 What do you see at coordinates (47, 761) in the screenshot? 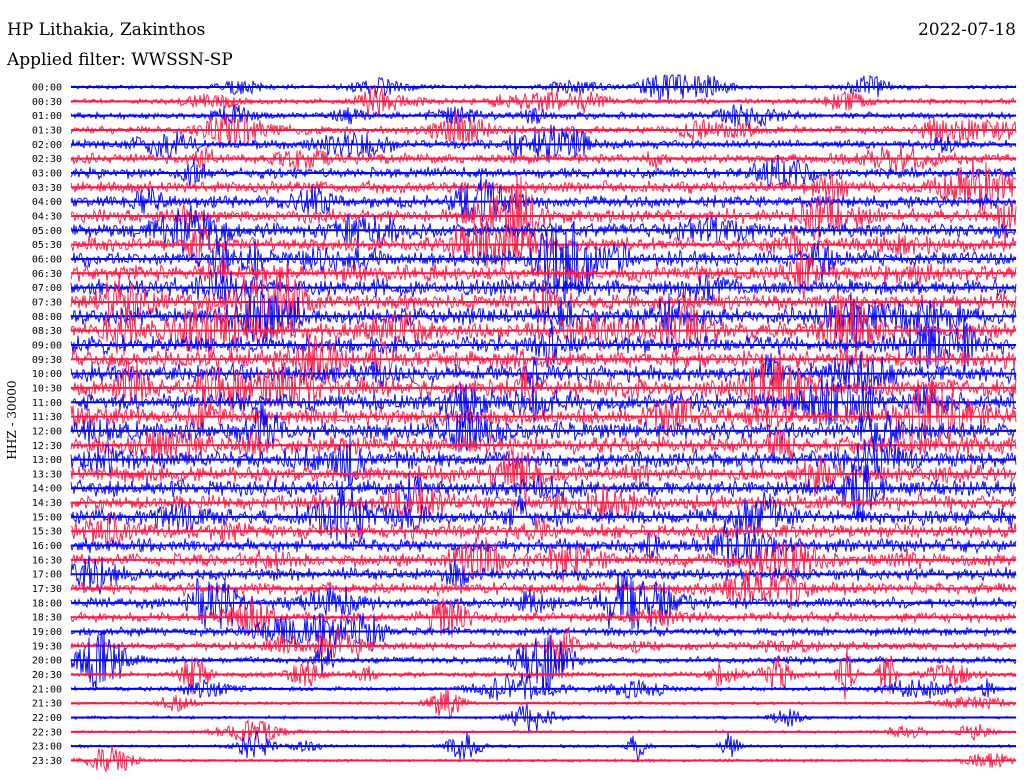
I see `time-tick-label: 23:30` at bounding box center [47, 761].